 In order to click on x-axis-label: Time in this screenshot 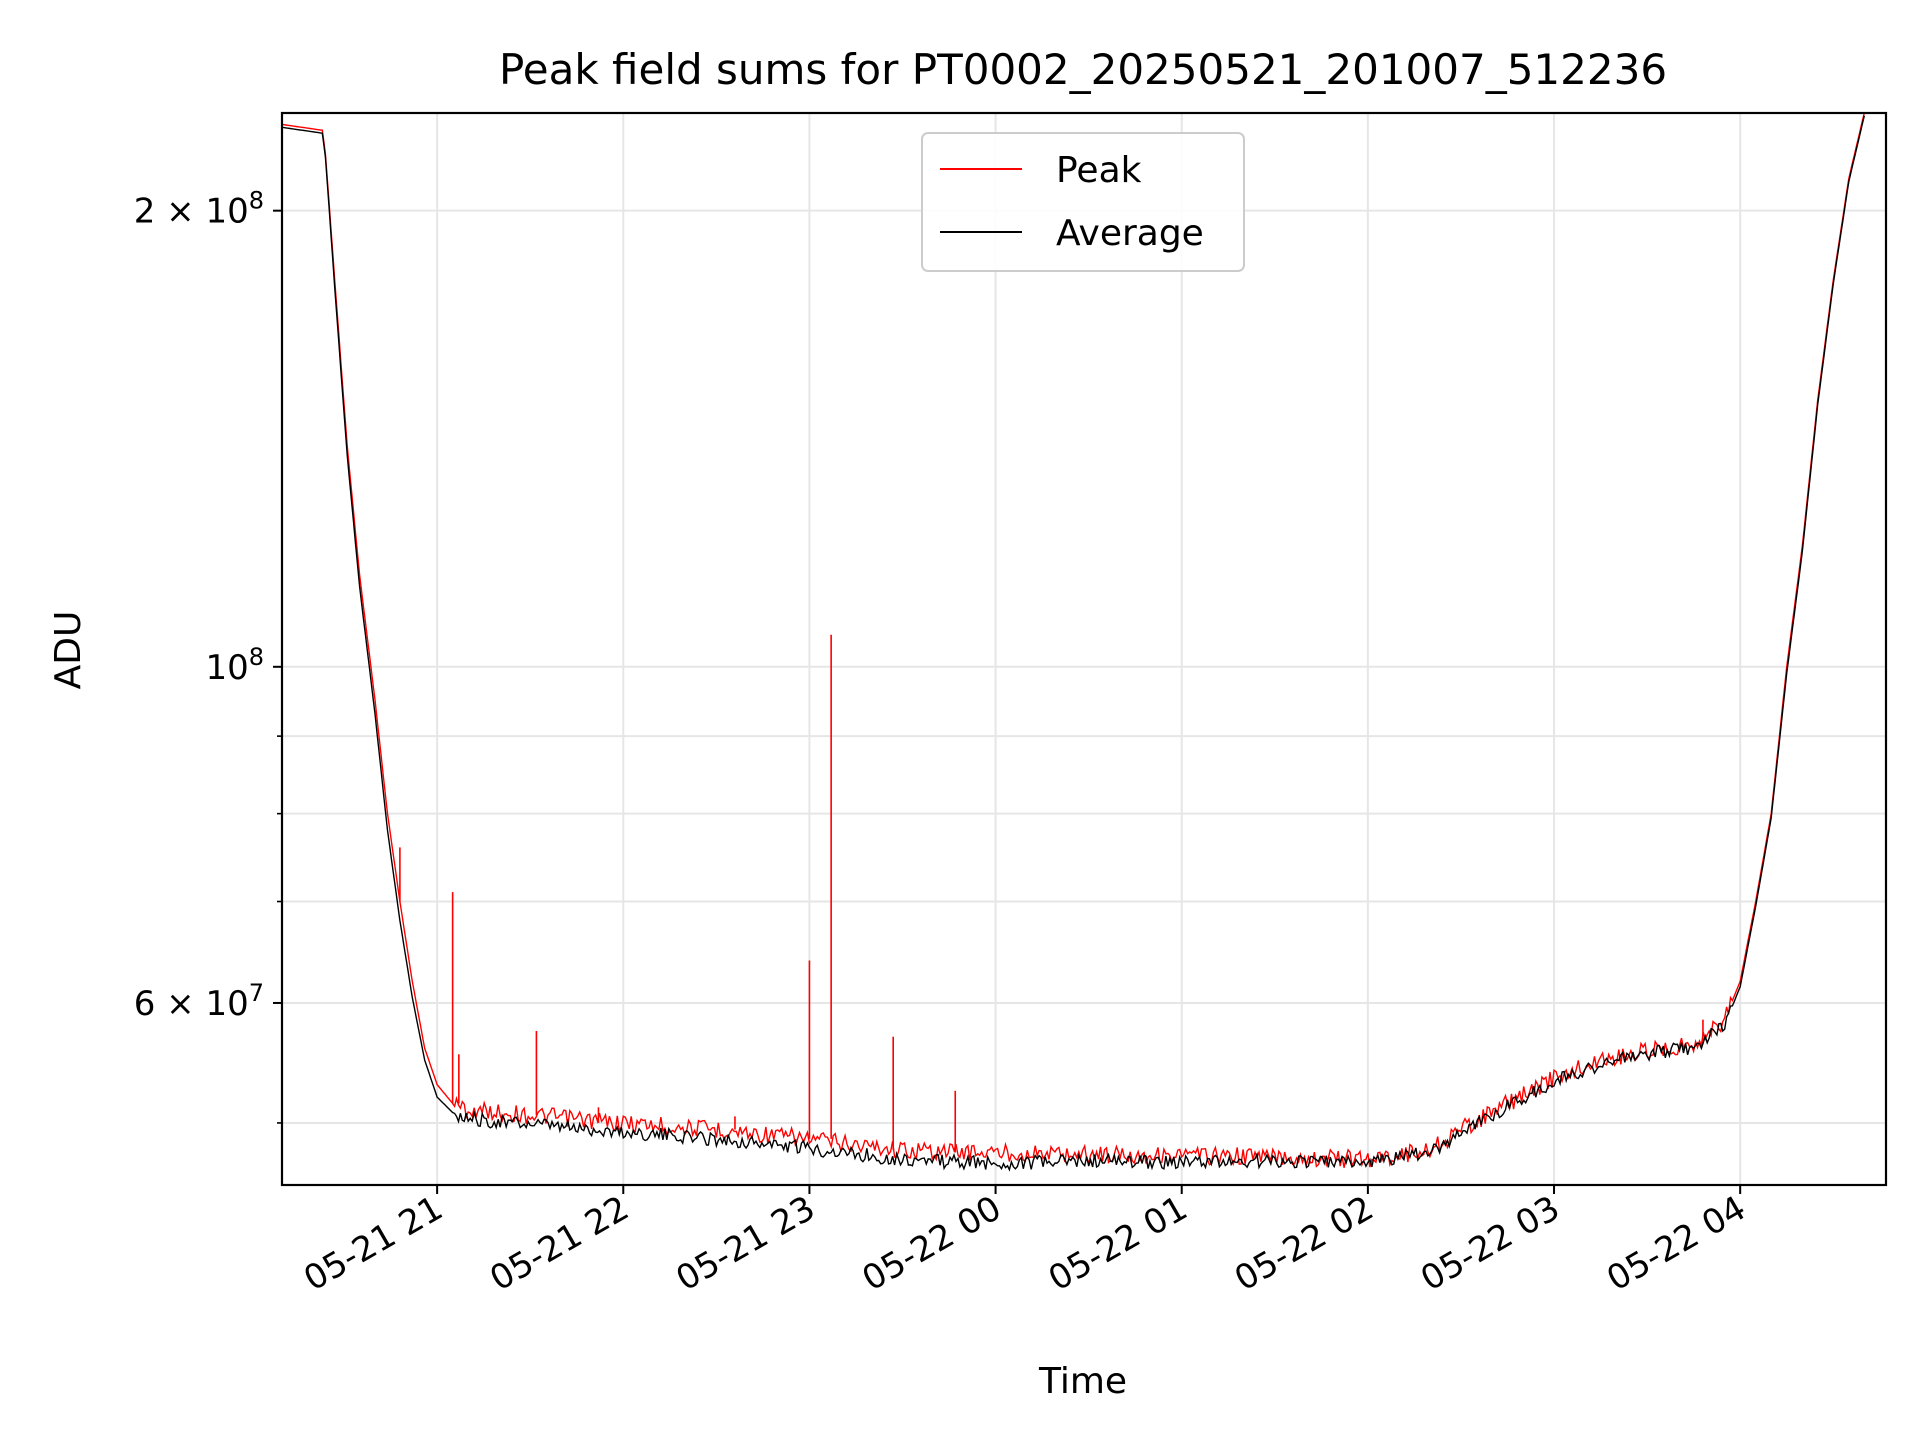, I will do `click(1082, 1381)`.